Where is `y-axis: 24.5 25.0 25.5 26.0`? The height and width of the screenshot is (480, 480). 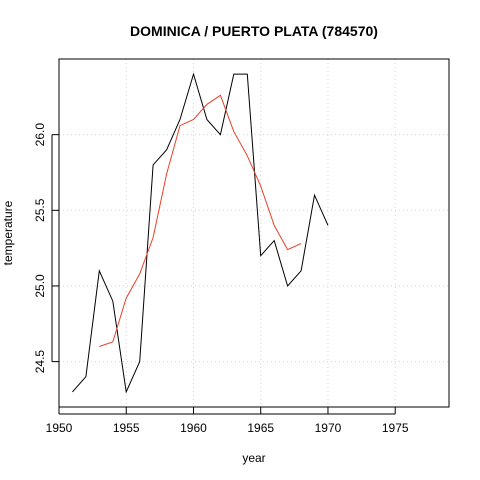
y-axis: 24.5 25.0 25.5 26.0 is located at coordinates (46, 248).